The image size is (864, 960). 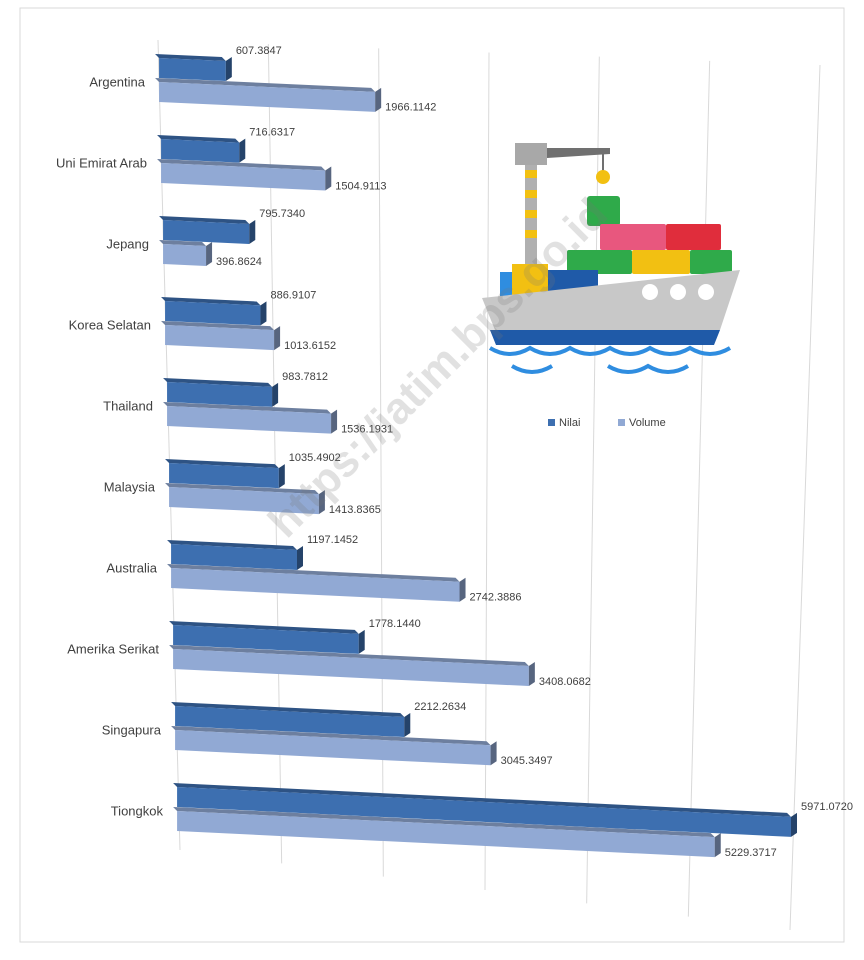 What do you see at coordinates (315, 458) in the screenshot?
I see `value-label: 1035.4902` at bounding box center [315, 458].